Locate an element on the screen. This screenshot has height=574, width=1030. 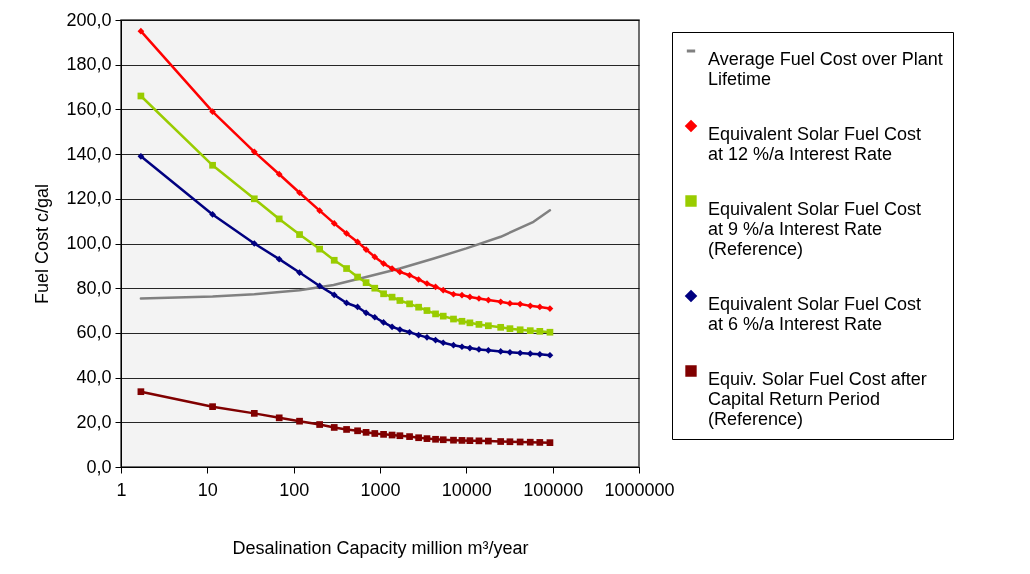
x-tick-label: 10000 is located at coordinates (466, 489).